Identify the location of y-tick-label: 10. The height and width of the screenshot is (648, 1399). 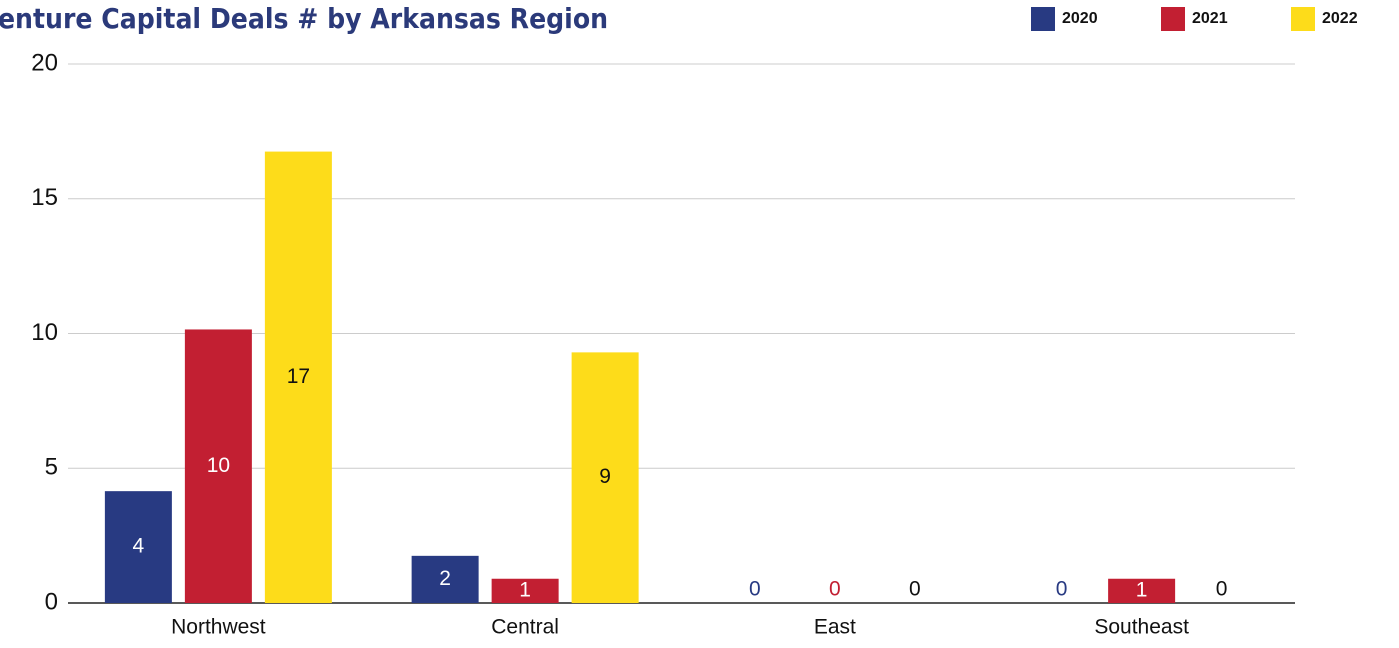
(44, 332).